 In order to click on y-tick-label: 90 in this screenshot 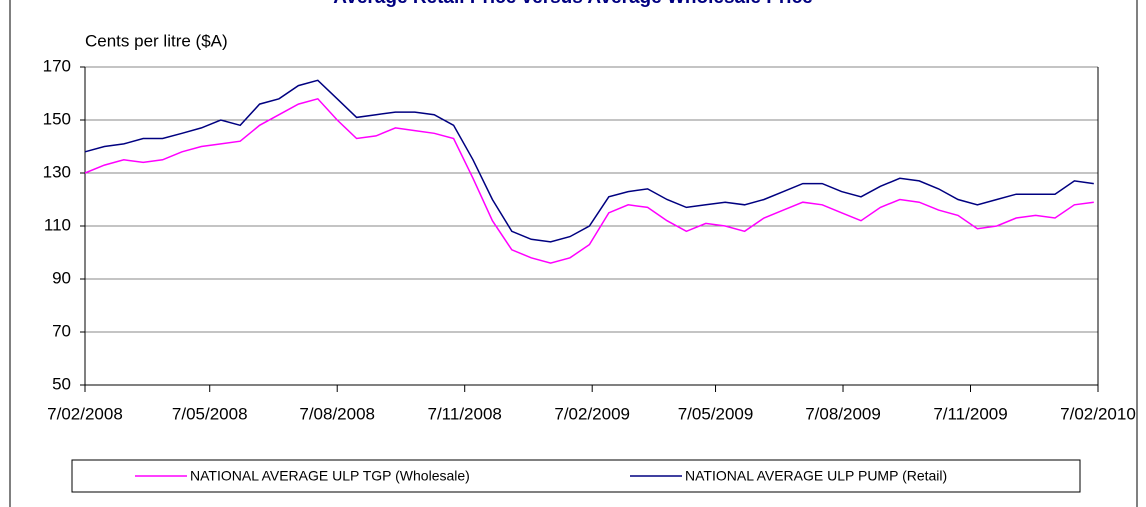, I will do `click(61, 277)`.